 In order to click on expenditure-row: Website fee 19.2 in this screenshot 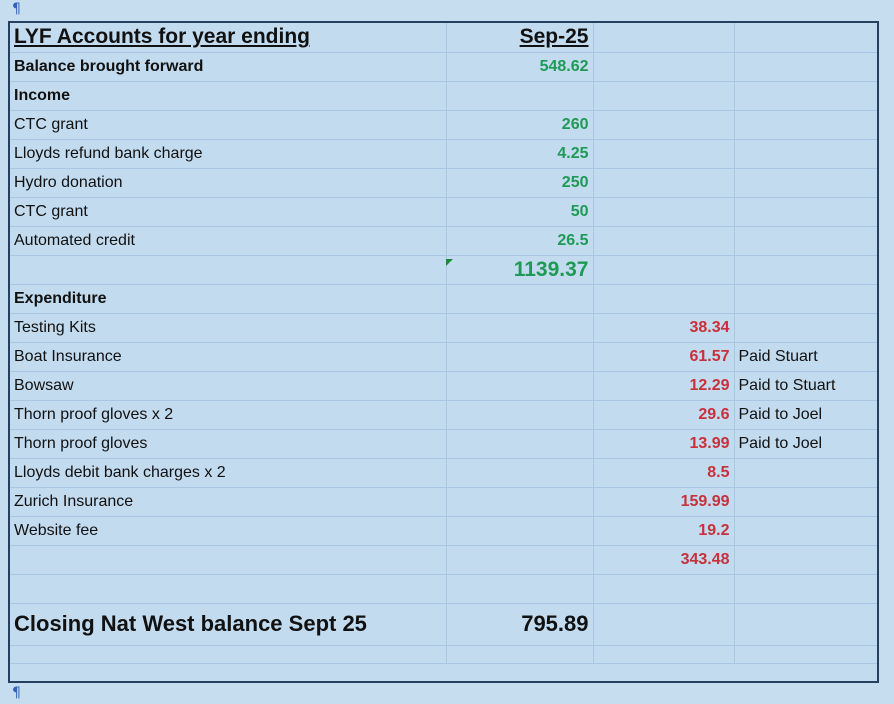, I will do `click(443, 531)`.